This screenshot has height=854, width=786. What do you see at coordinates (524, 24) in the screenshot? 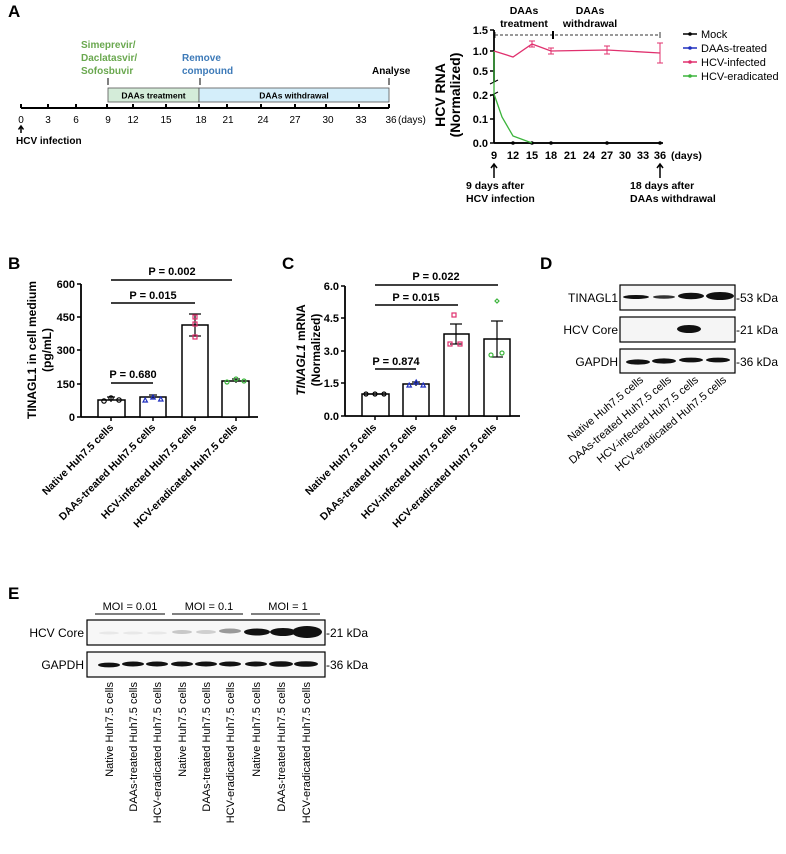
I see `svg-text: treatment` at bounding box center [524, 24].